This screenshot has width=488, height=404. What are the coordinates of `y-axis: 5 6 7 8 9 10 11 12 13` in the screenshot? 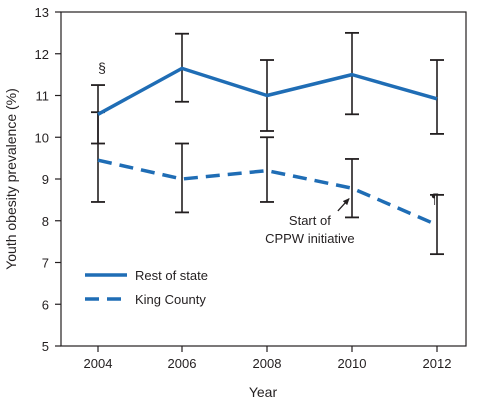 It's located at (48, 179).